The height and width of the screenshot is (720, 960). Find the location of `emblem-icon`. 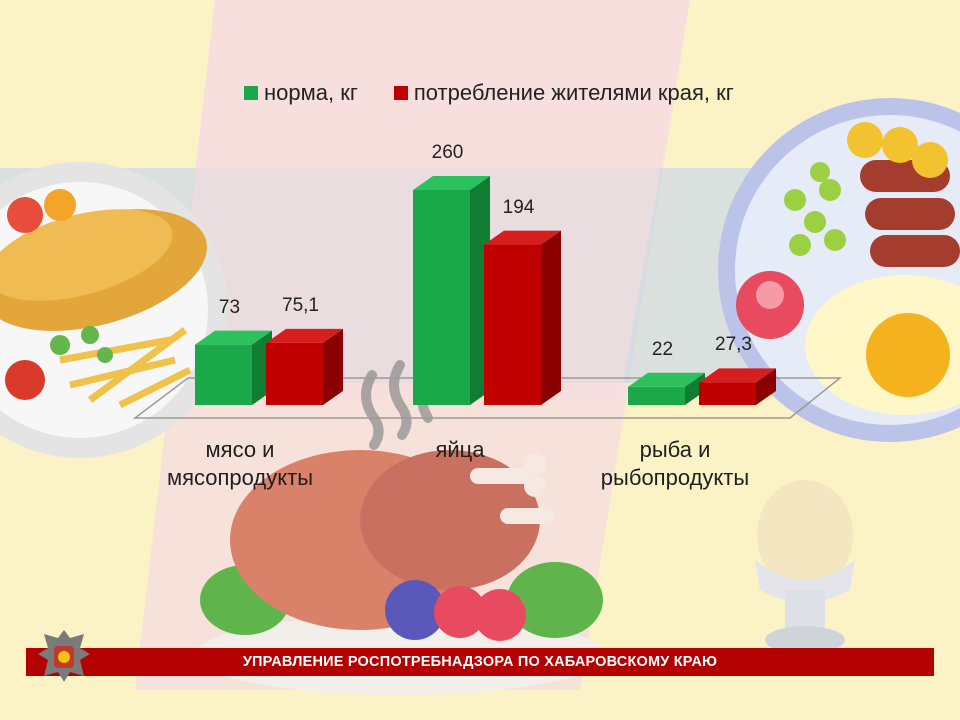

emblem-icon is located at coordinates (64, 656).